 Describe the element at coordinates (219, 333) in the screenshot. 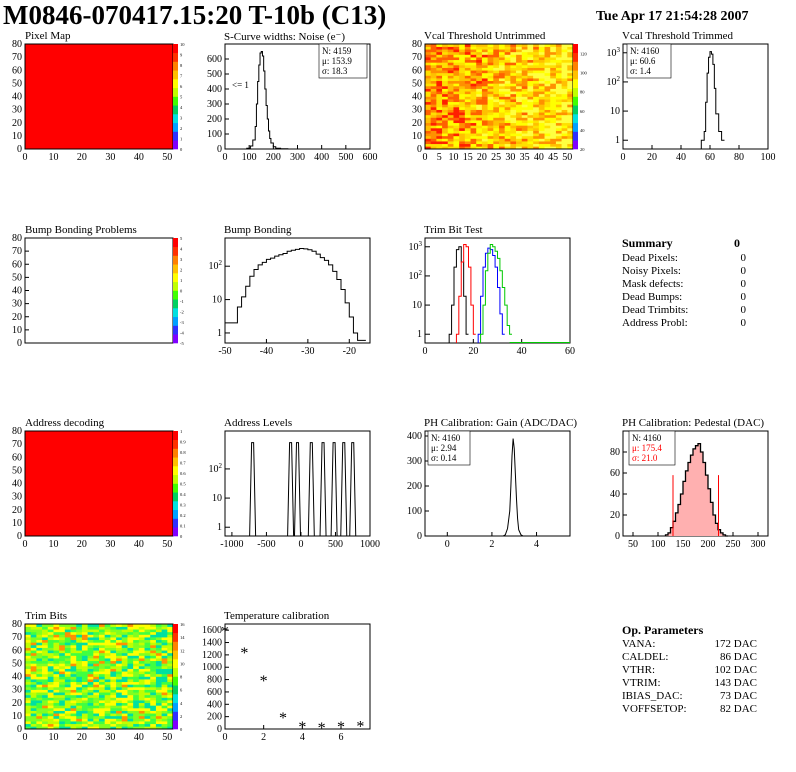

I see `y-tick-label: 1` at that location.